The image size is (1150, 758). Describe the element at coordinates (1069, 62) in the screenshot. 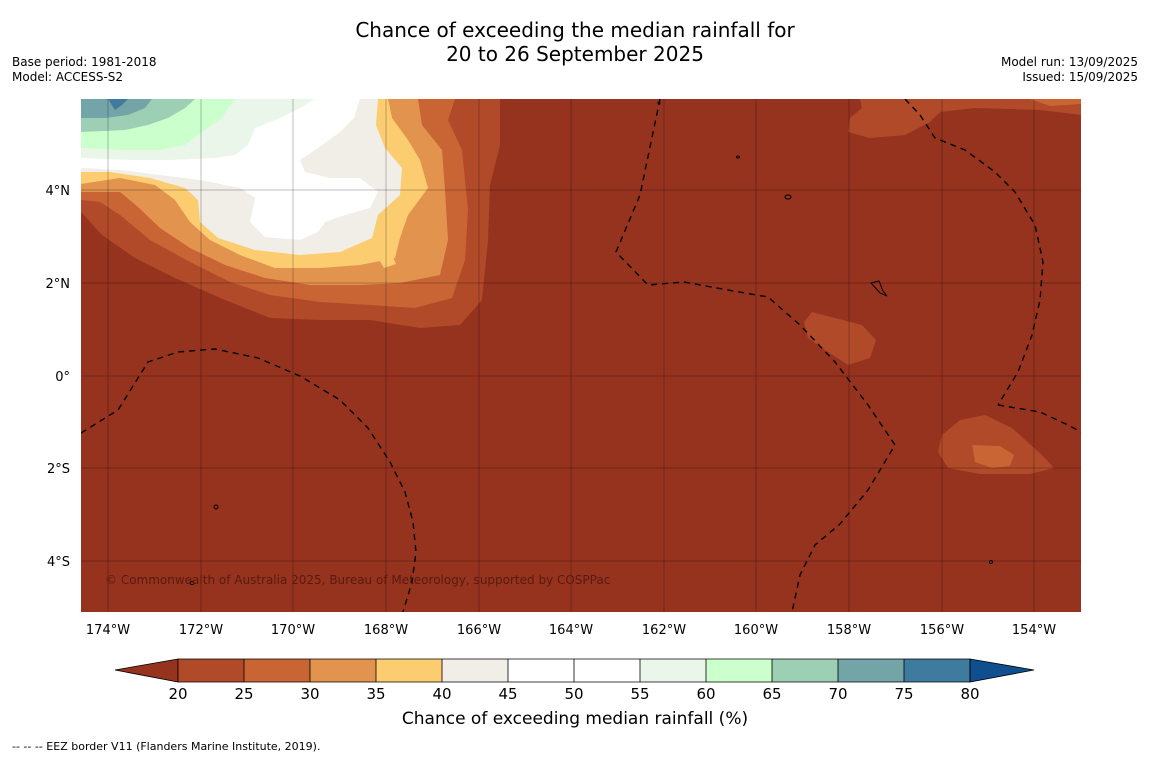

I see `model-run-text: Model run: 13/09/2025` at that location.